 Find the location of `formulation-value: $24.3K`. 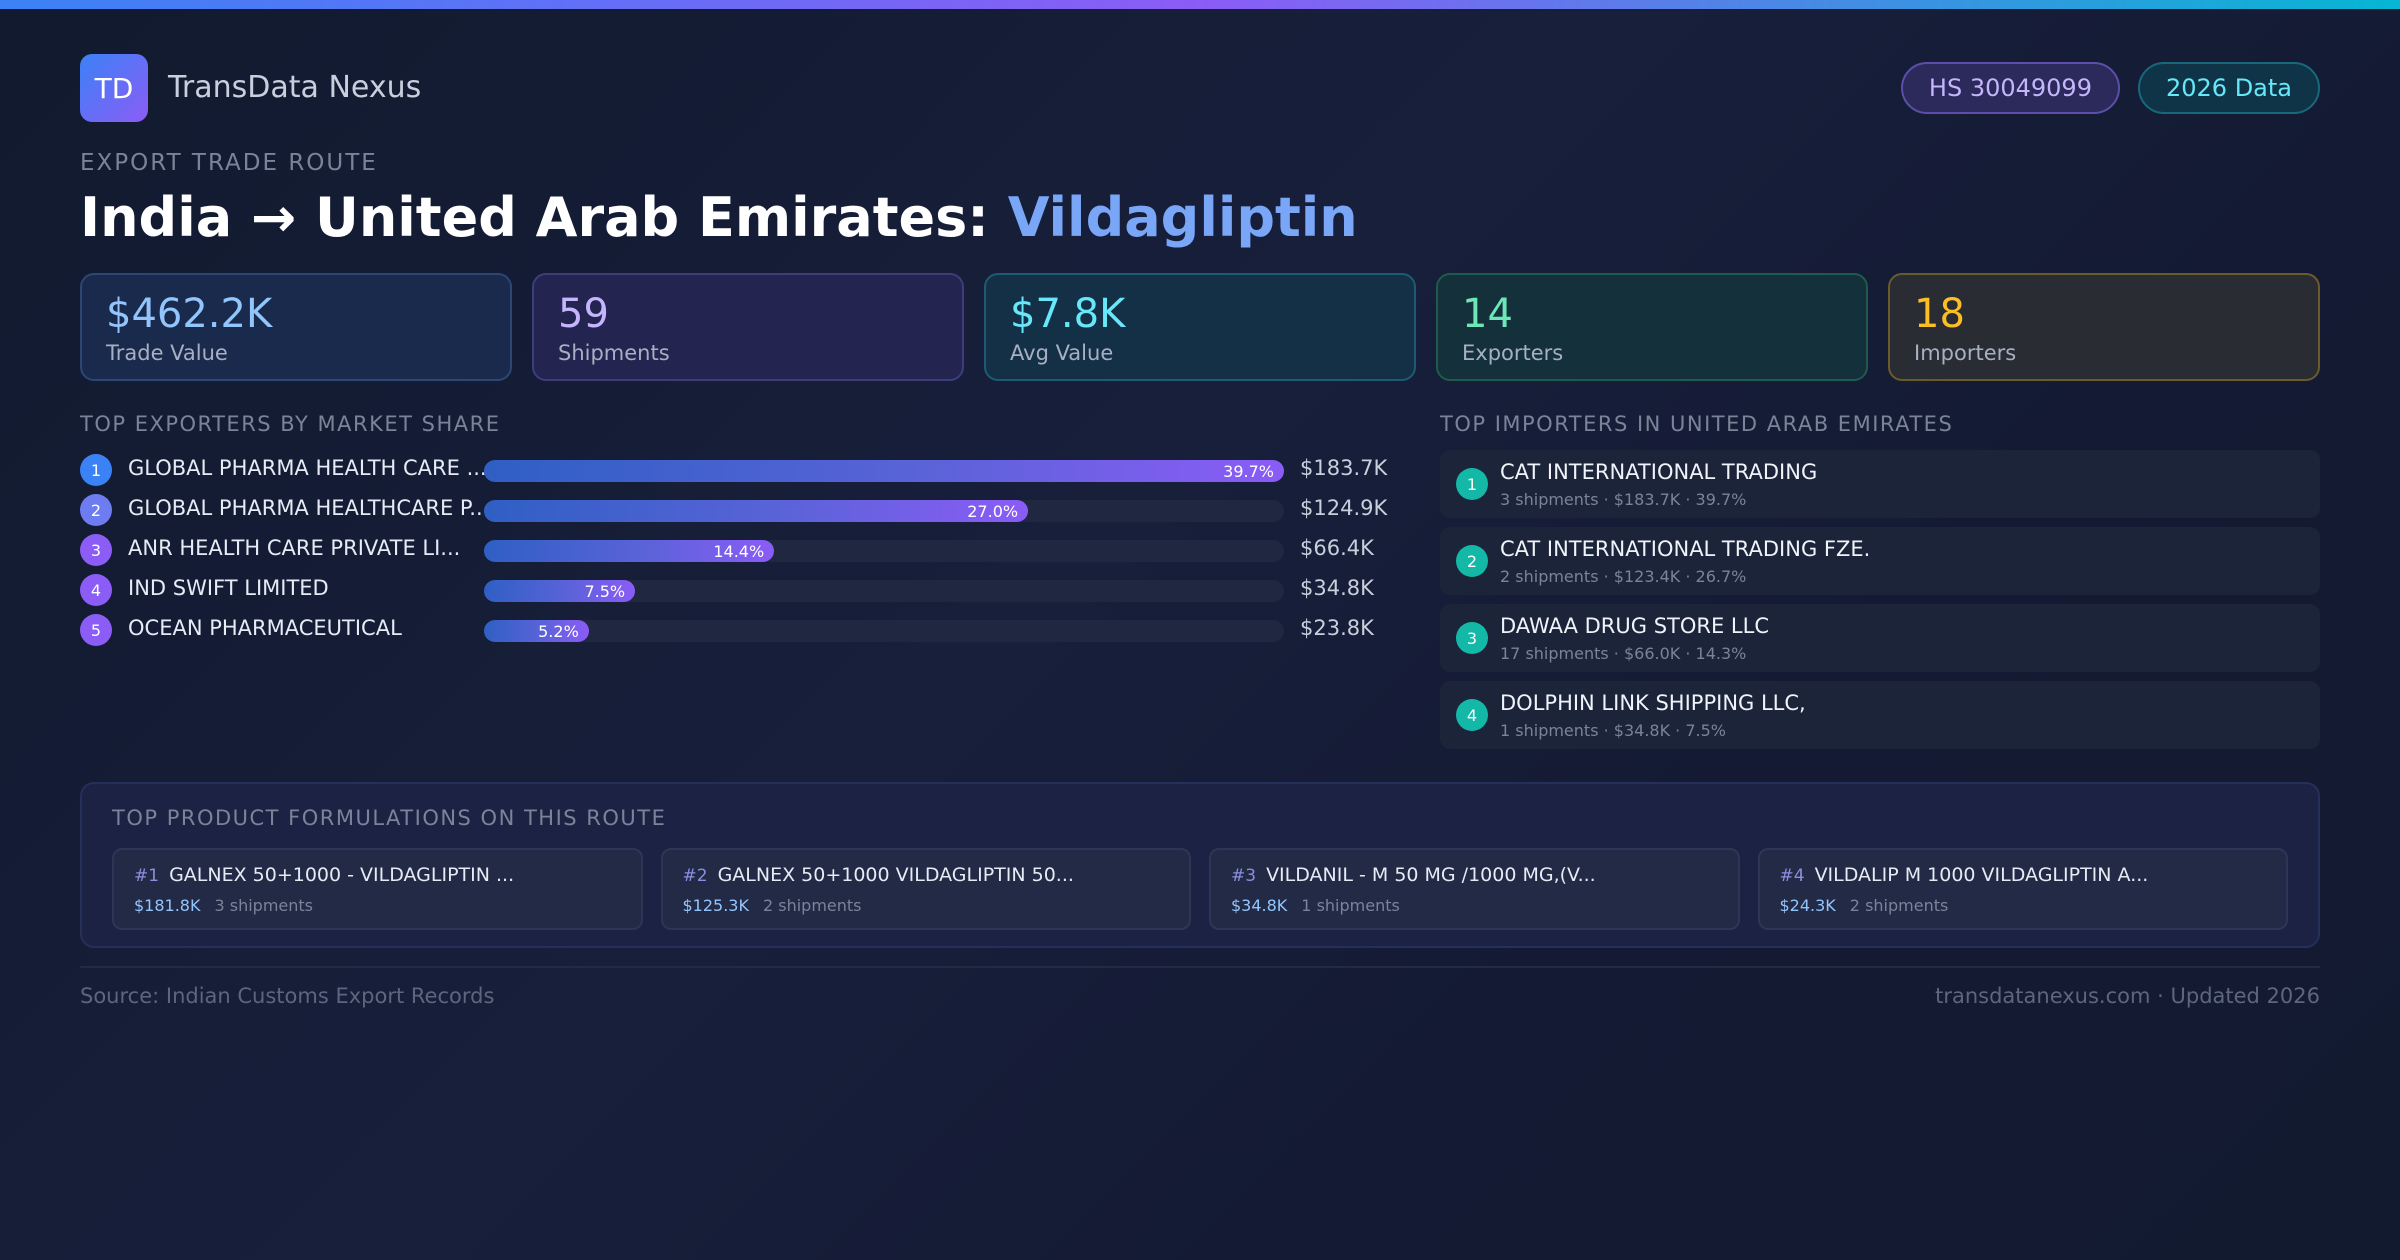

formulation-value: $24.3K is located at coordinates (1807, 905).